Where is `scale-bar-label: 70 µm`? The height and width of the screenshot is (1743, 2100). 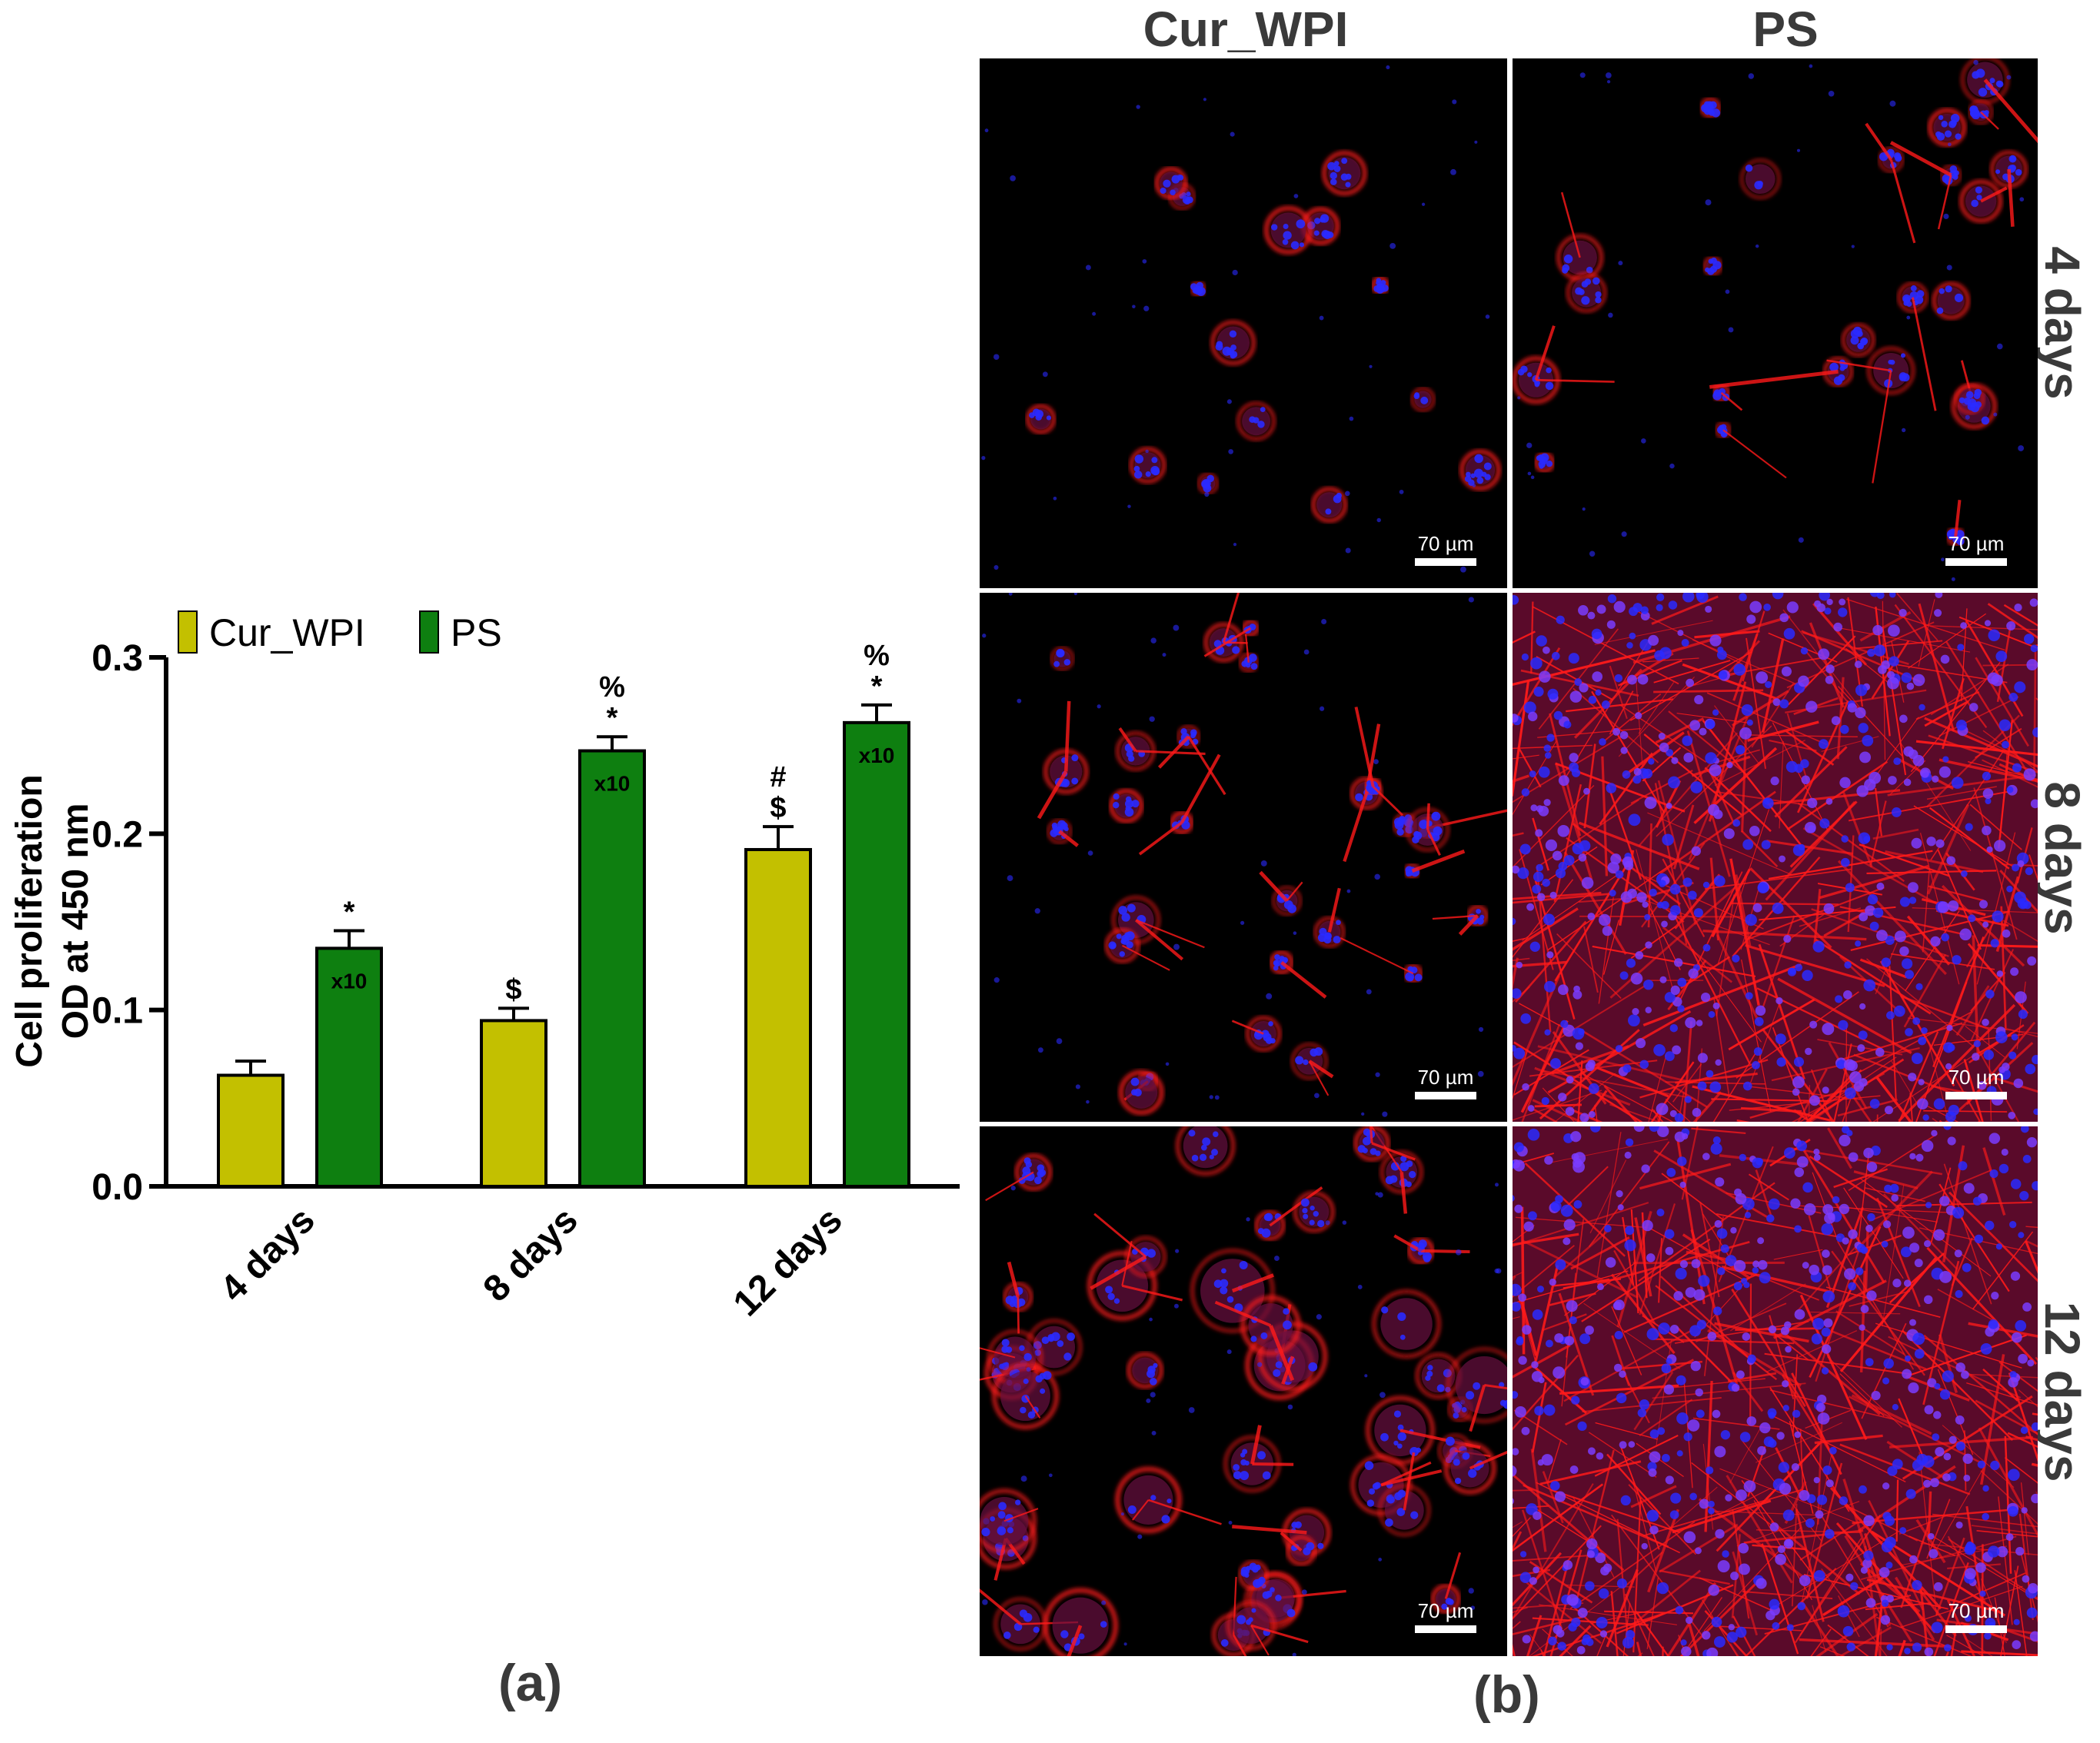
scale-bar-label: 70 µm is located at coordinates (1977, 543).